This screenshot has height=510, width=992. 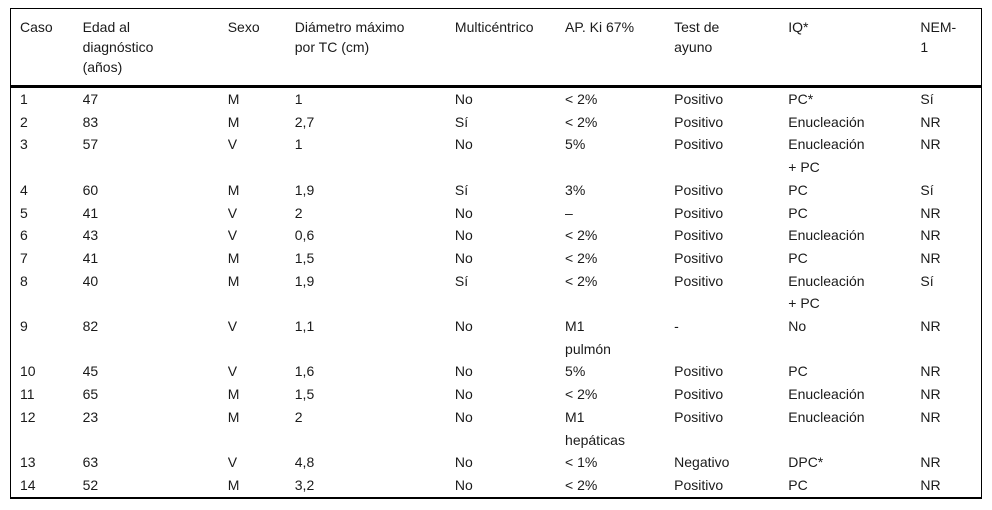 I want to click on cell-caso: 10, so click(x=28, y=371).